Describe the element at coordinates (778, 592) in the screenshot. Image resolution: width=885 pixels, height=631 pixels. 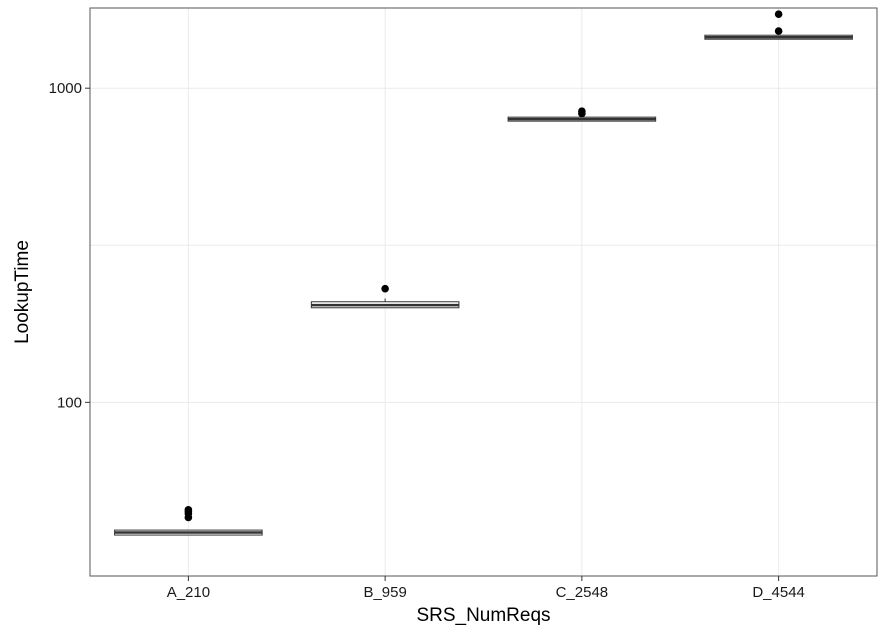
I see `x-tick-label: D_4544` at that location.